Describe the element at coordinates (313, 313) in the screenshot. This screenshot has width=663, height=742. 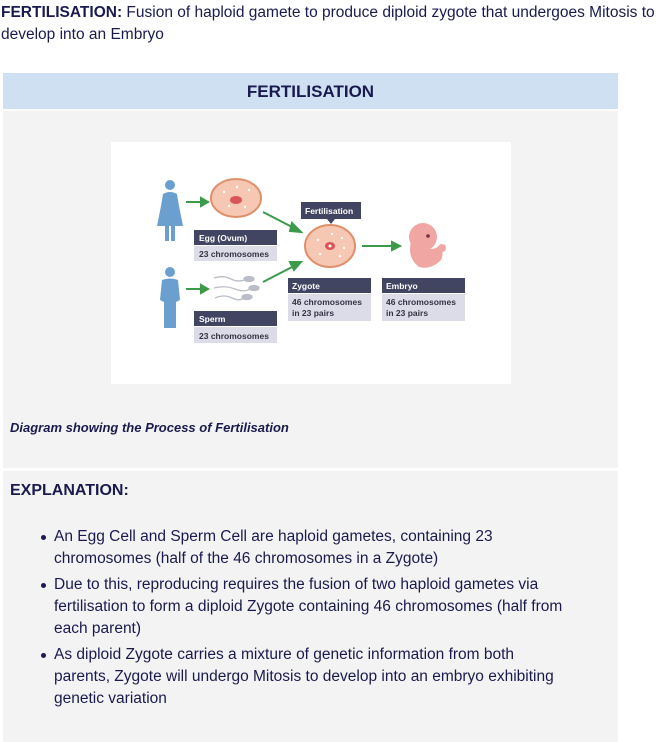
I see `zygote-count-line2: in 23 pairs` at that location.